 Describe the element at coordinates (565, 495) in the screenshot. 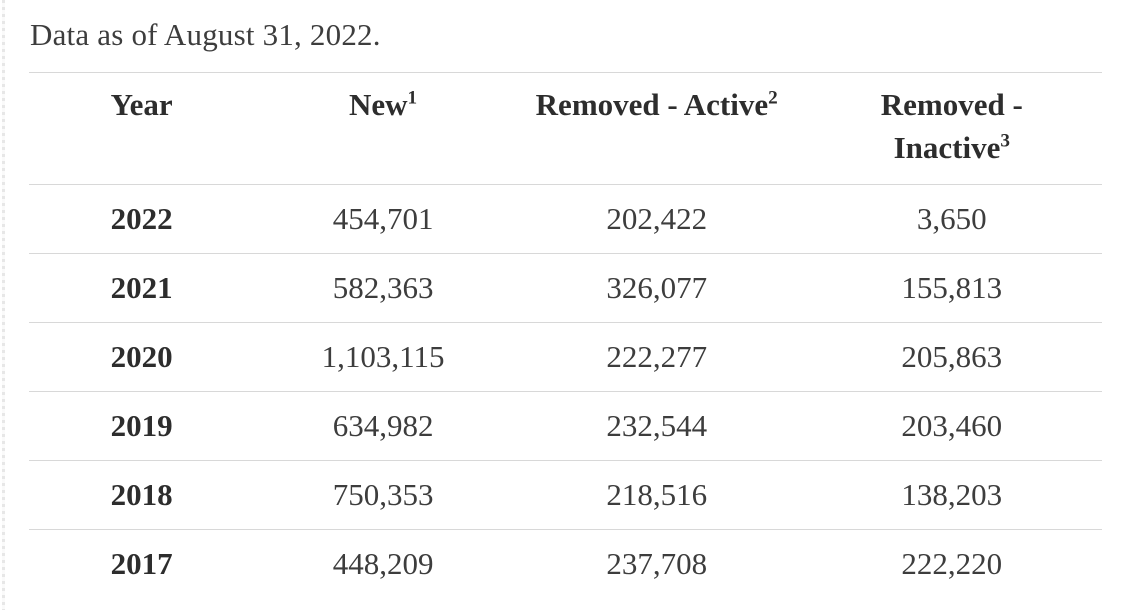

I see `table-row: 2018 750,353 218,516 138,203` at that location.